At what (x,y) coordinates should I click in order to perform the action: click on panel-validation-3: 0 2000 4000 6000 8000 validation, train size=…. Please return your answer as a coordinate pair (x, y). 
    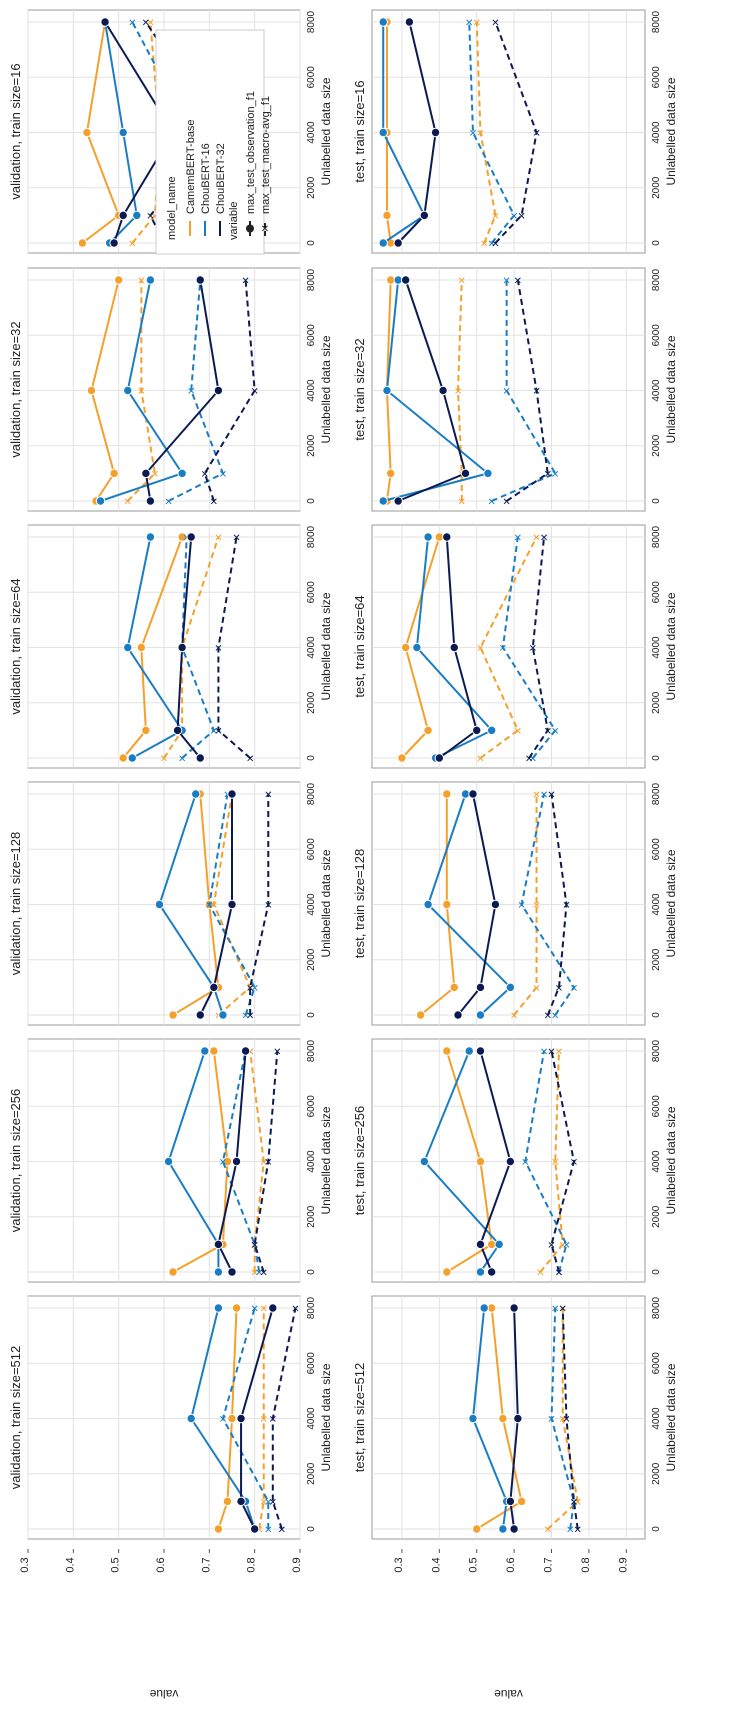
    Looking at the image, I should click on (170, 903).